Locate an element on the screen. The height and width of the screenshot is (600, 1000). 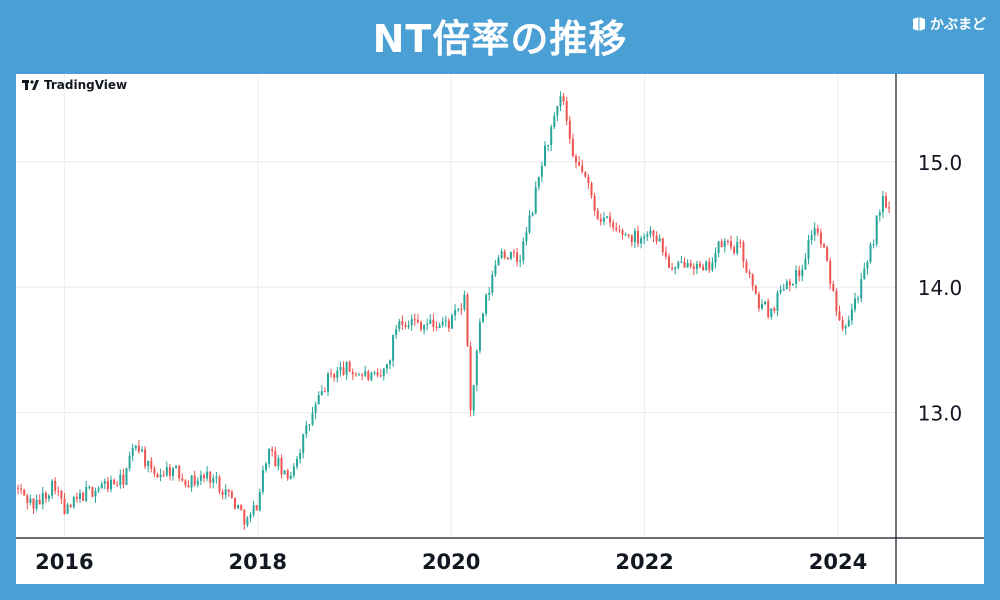
brand-mark-icon is located at coordinates (919, 24).